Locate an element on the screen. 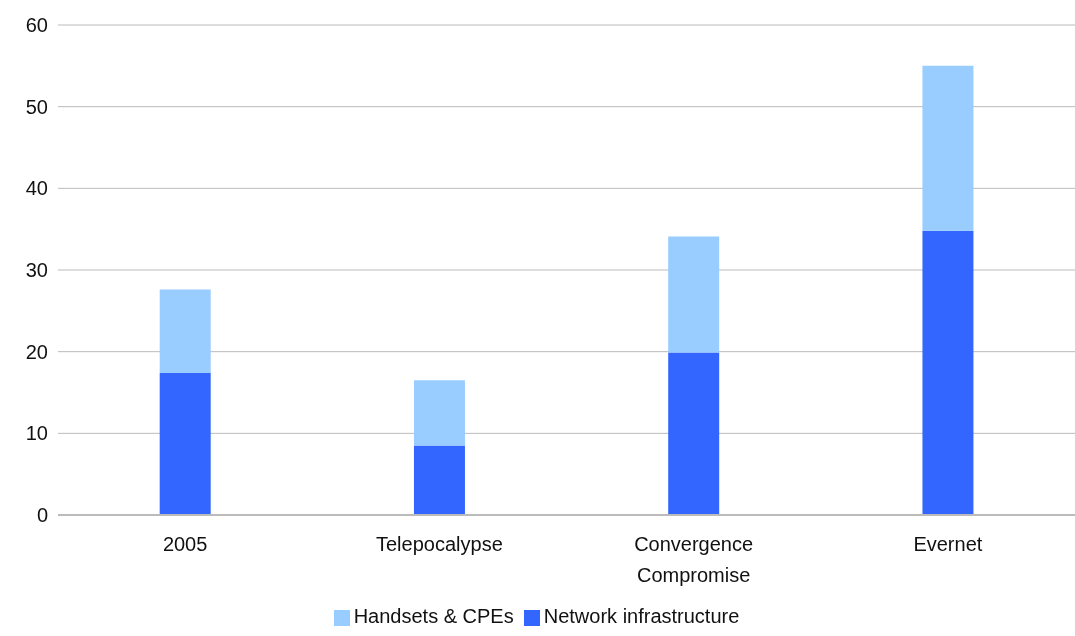  y-tick-label: 10 is located at coordinates (36, 433).